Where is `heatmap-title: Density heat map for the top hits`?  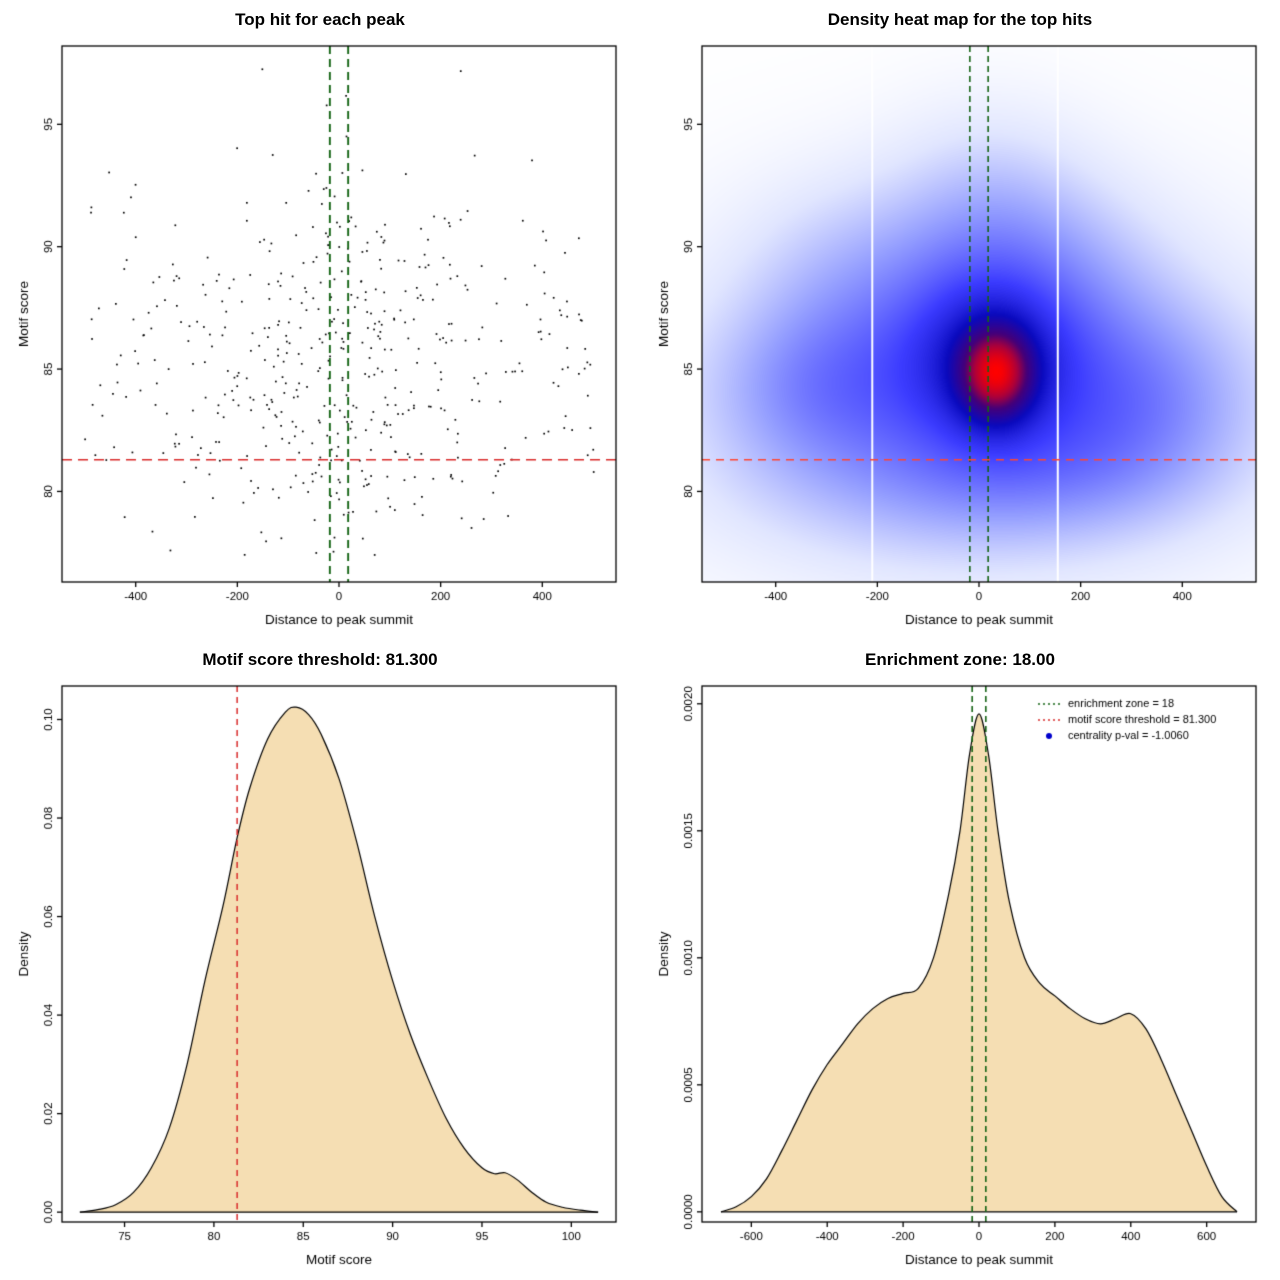 heatmap-title: Density heat map for the top hits is located at coordinates (960, 19).